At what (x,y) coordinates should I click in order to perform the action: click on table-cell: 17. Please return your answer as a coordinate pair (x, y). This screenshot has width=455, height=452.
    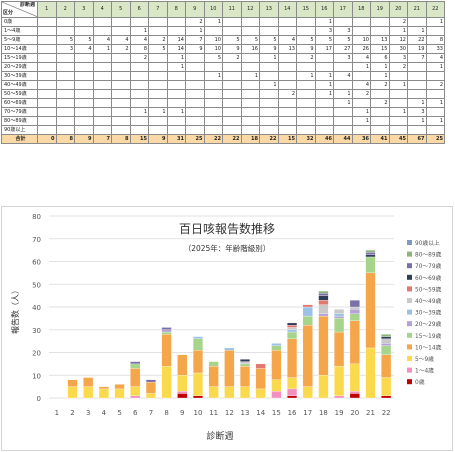
    Looking at the image, I should click on (324, 49).